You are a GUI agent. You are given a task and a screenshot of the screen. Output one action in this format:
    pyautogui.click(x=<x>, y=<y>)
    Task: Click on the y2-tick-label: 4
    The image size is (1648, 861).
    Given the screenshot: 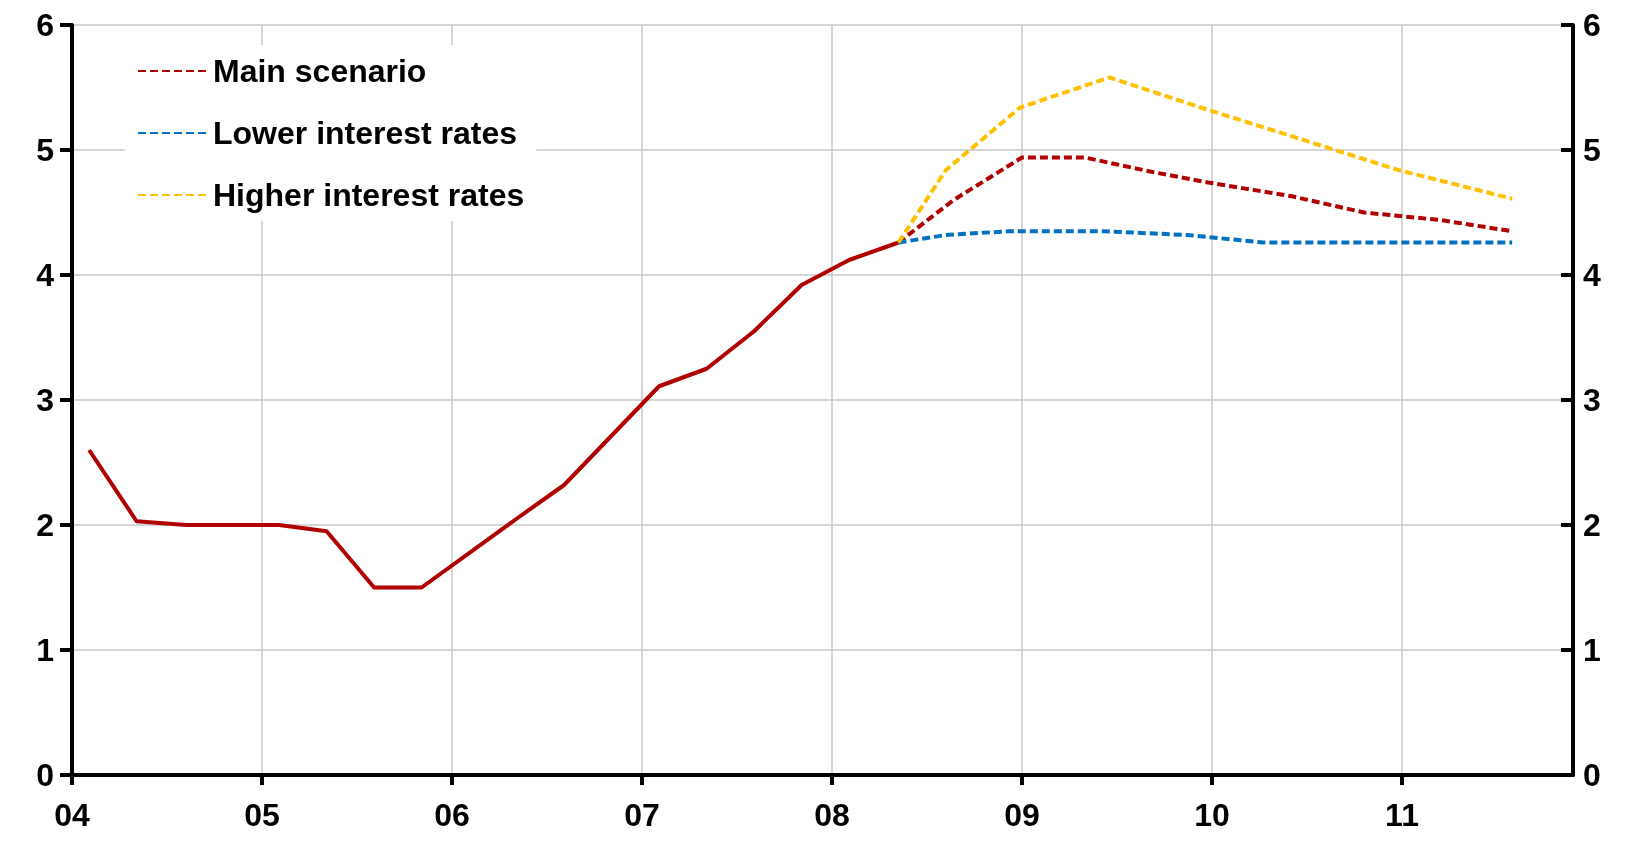 What is the action you would take?
    pyautogui.click(x=1592, y=275)
    